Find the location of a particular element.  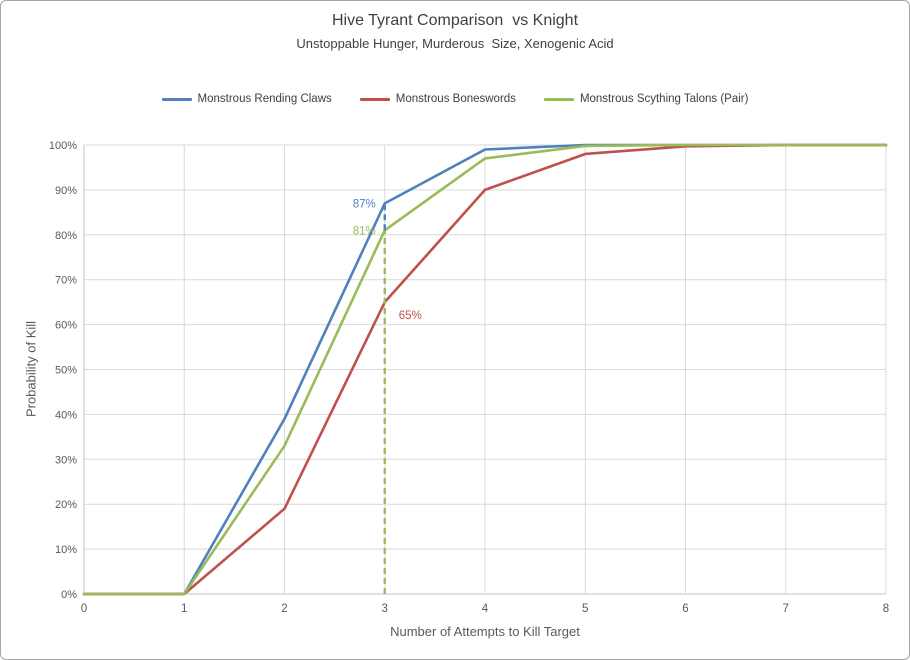

y-tick-label: 20% is located at coordinates (66, 505).